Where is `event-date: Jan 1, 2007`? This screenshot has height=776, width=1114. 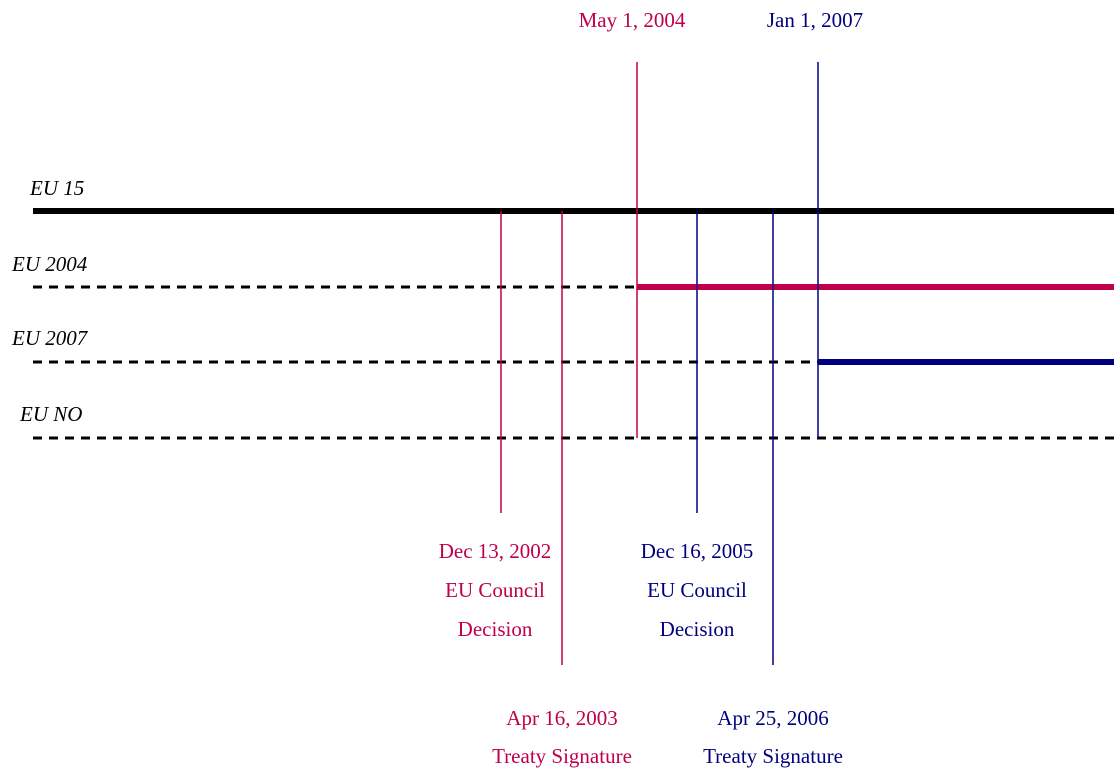 event-date: Jan 1, 2007 is located at coordinates (815, 20).